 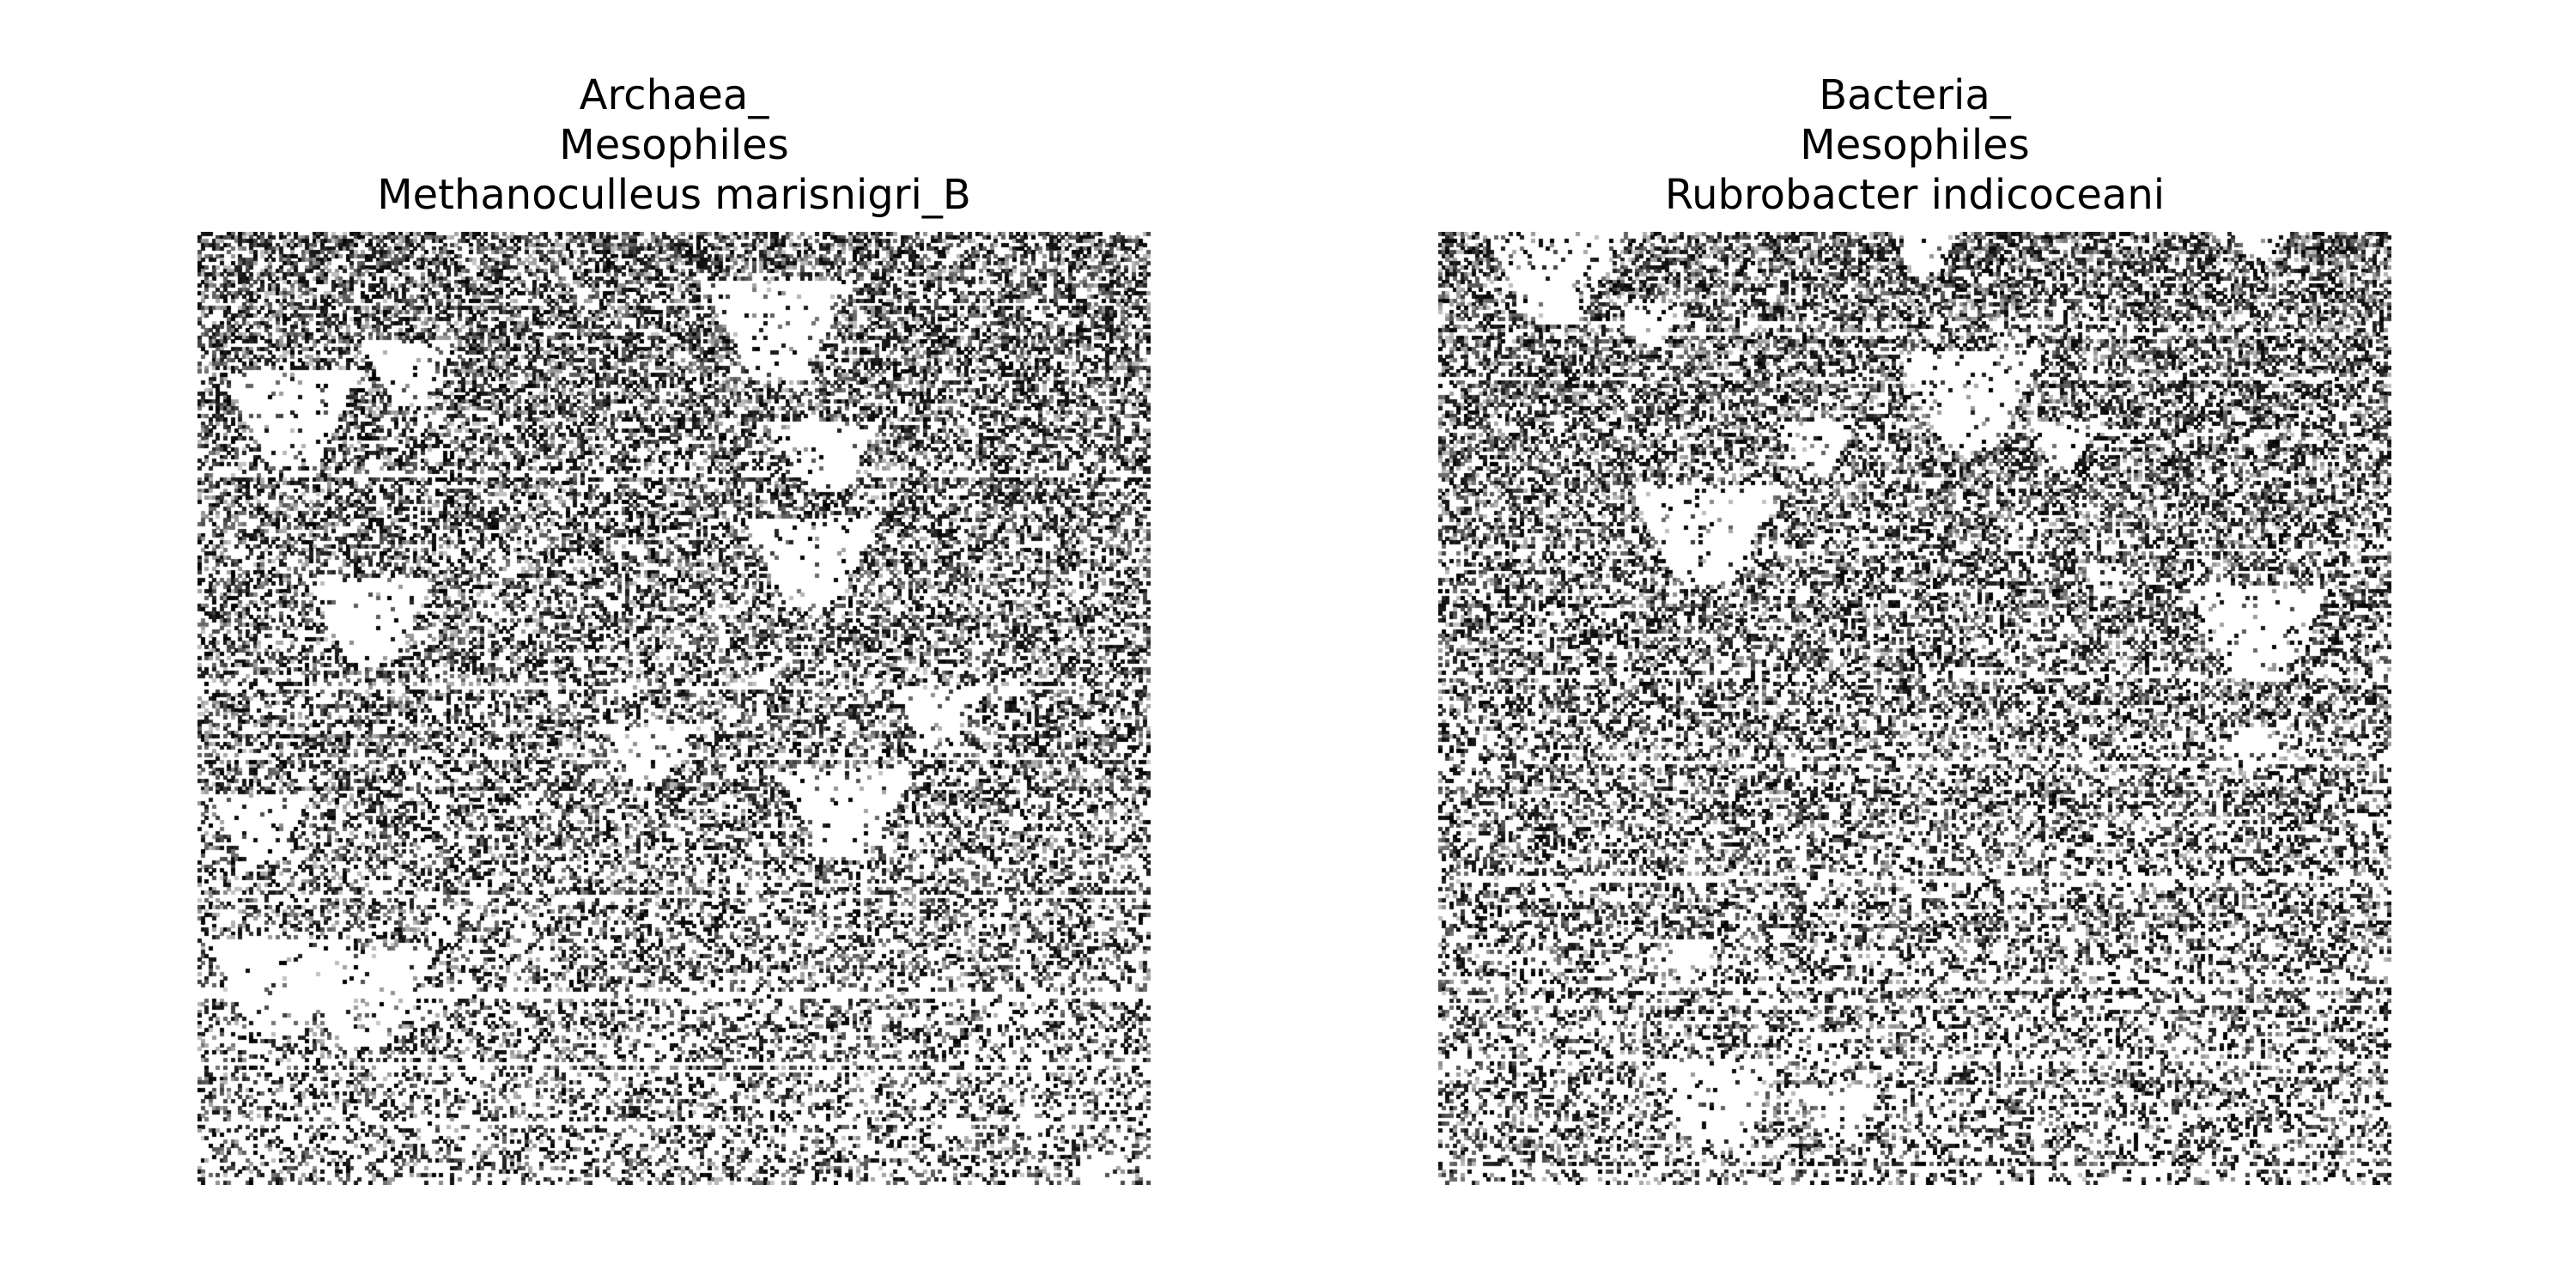 I want to click on title-line-domain: Archaea_, so click(x=674, y=95).